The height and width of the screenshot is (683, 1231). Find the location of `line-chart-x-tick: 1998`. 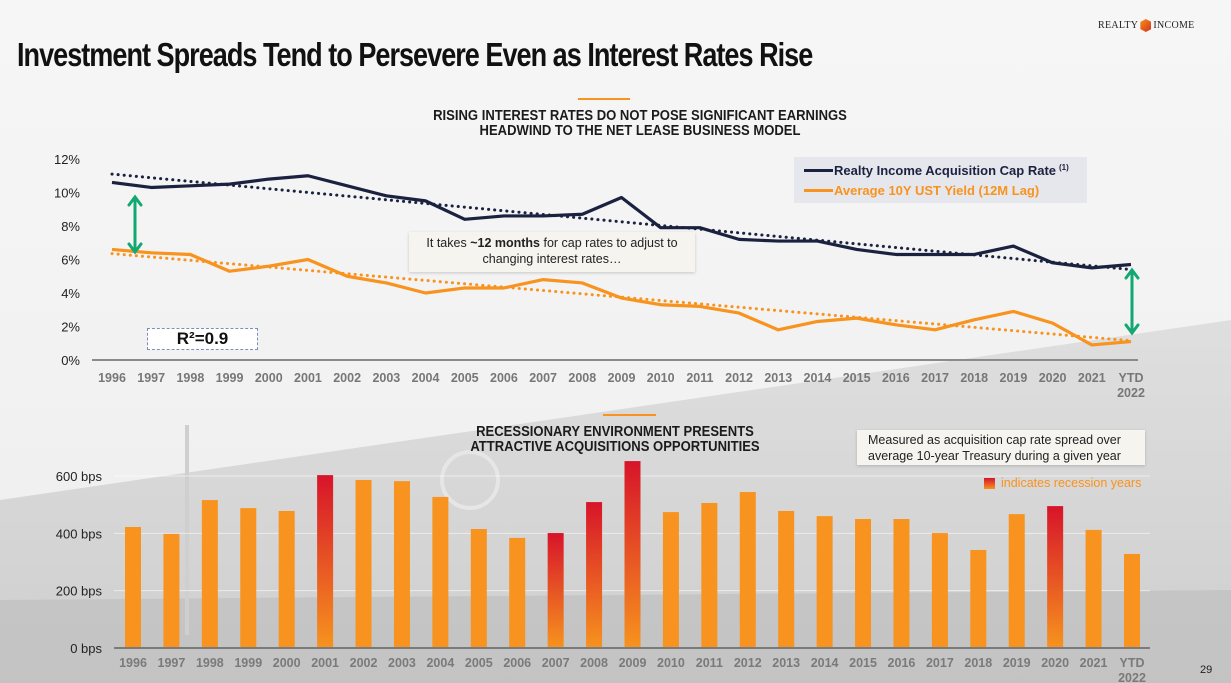

line-chart-x-tick: 1998 is located at coordinates (190, 378).